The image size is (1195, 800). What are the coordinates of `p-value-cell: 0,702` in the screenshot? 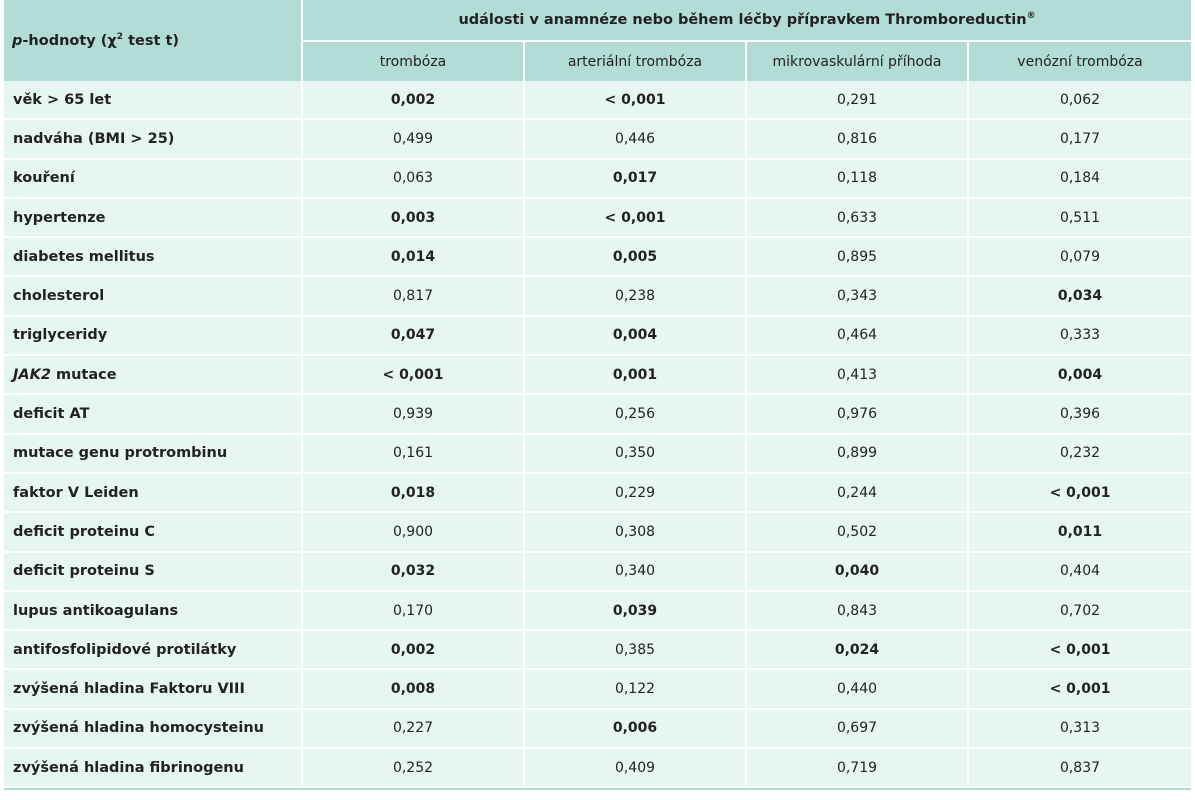 It's located at (1080, 611).